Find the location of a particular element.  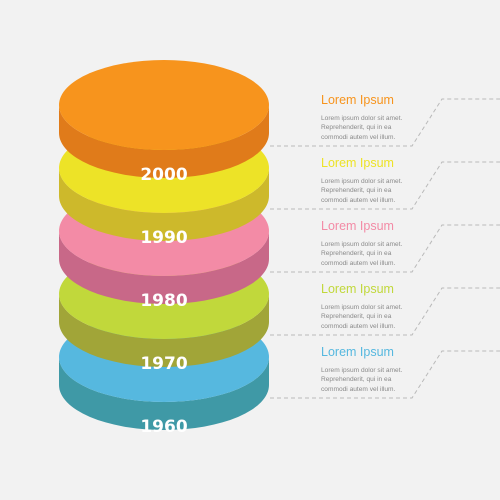

year-label-1980: 1980 is located at coordinates (163, 301).